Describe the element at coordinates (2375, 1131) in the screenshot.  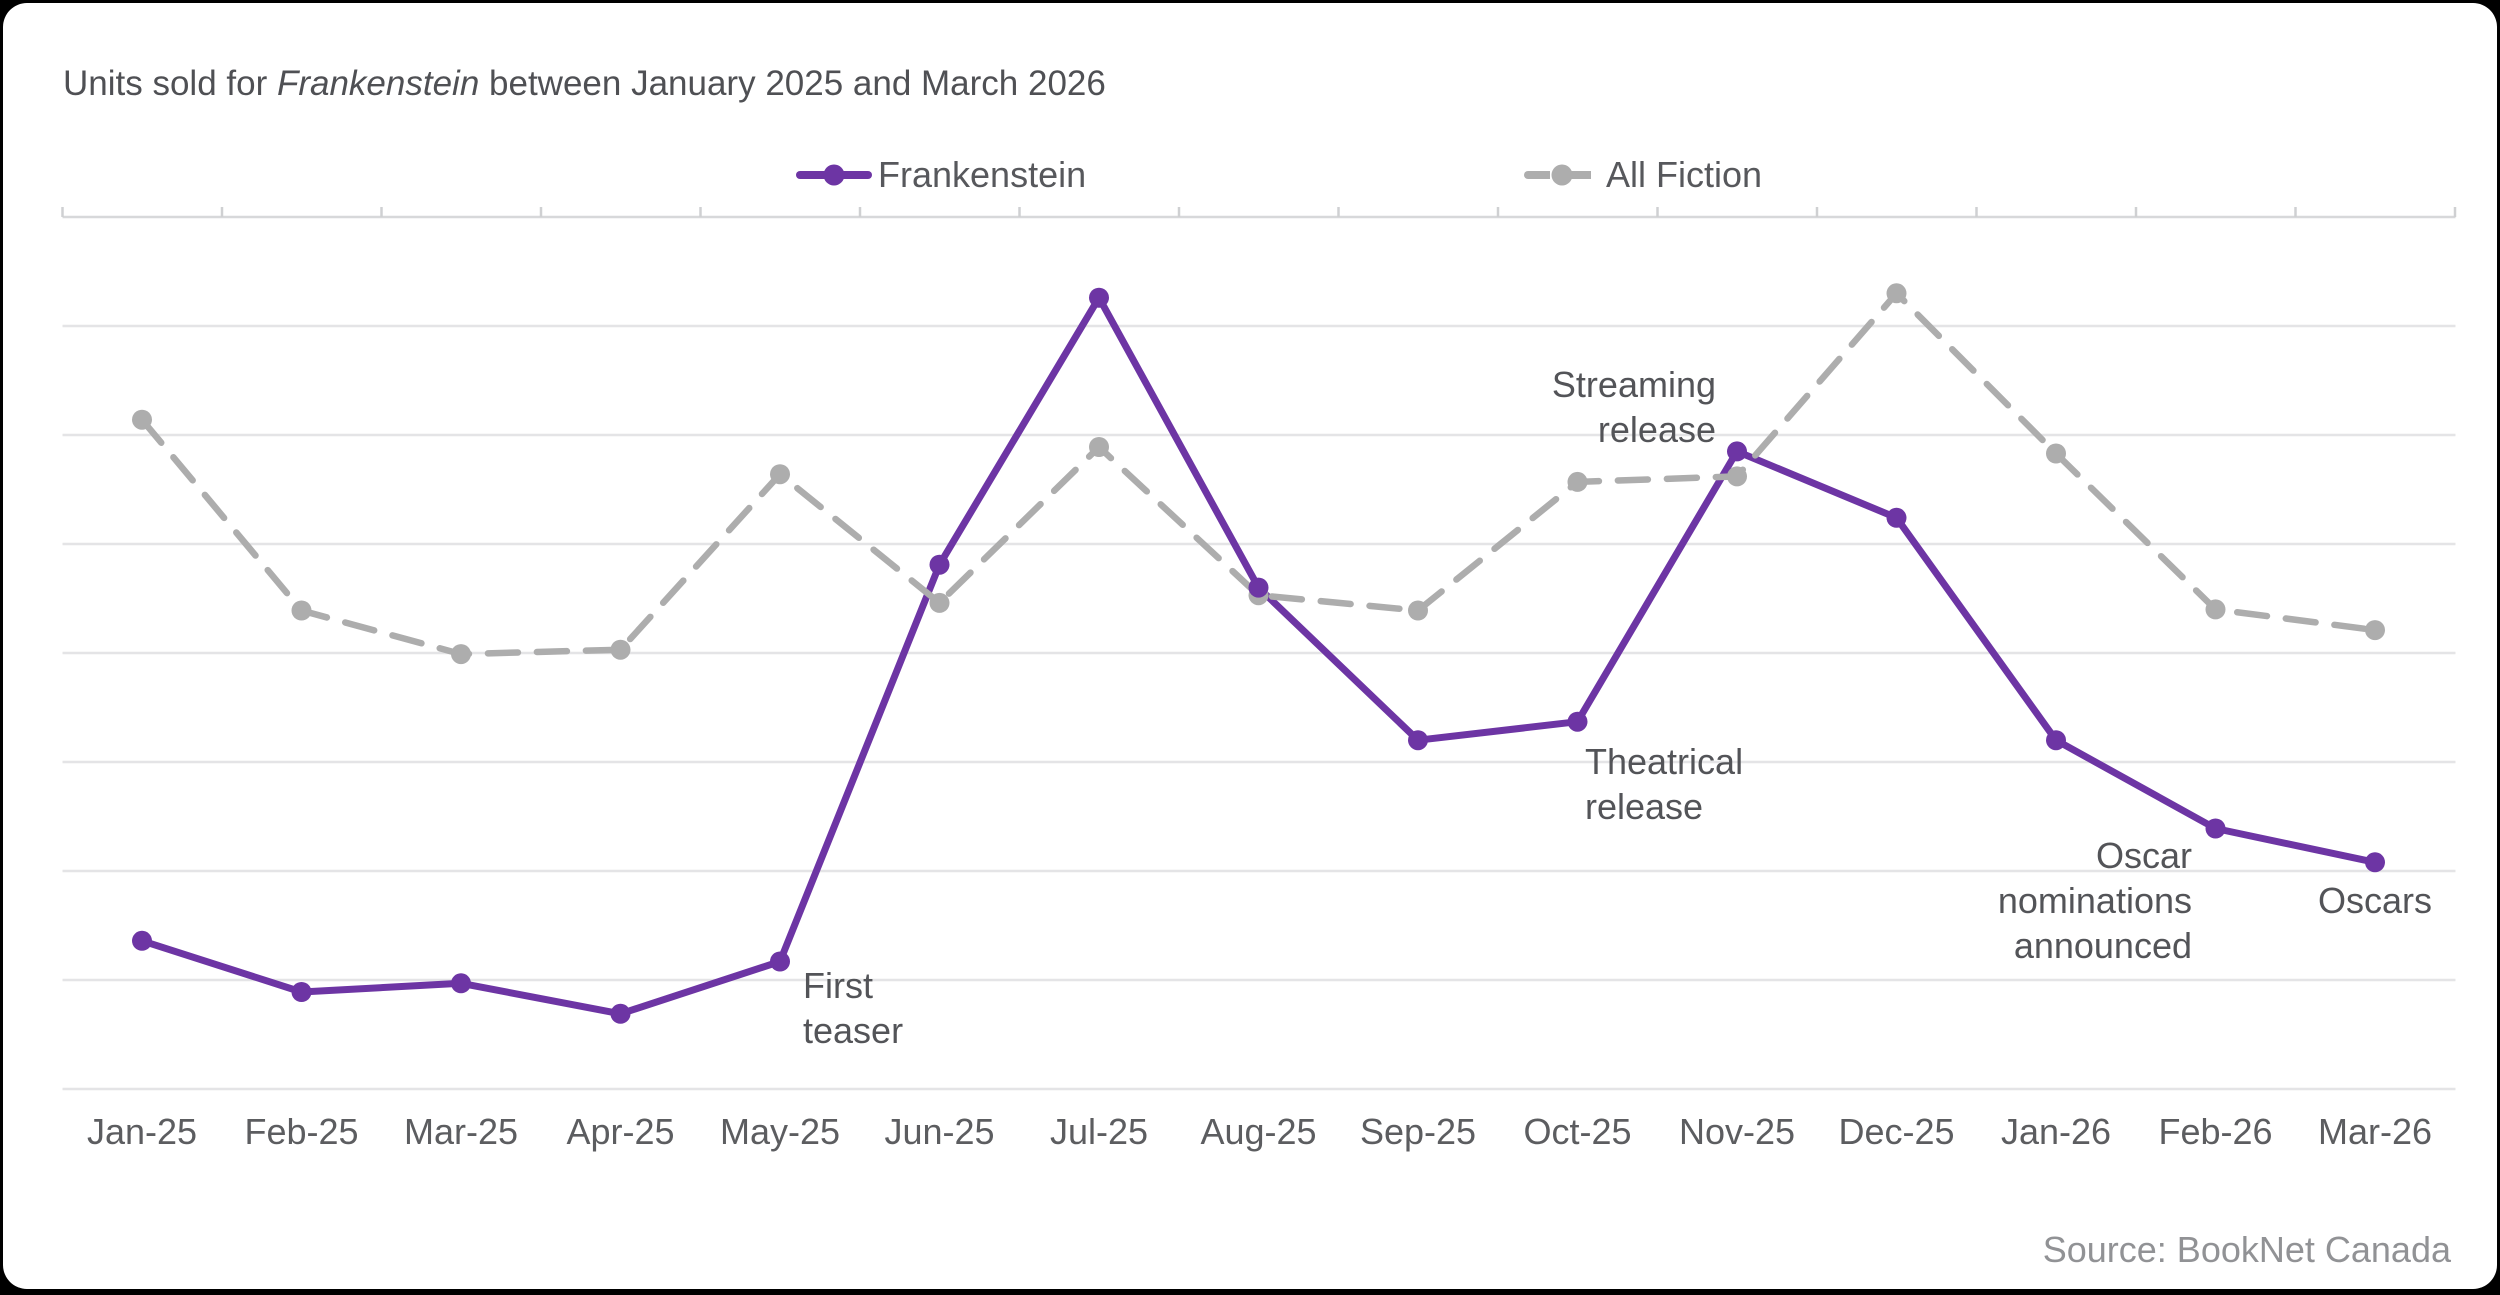
I see `x-axis-label: Mar-26` at that location.